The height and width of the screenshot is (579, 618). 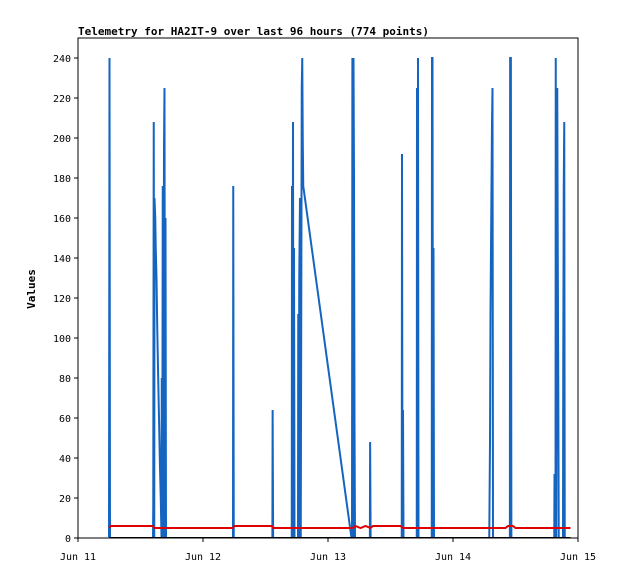 I want to click on y-tick-label: 20, so click(x=65, y=499).